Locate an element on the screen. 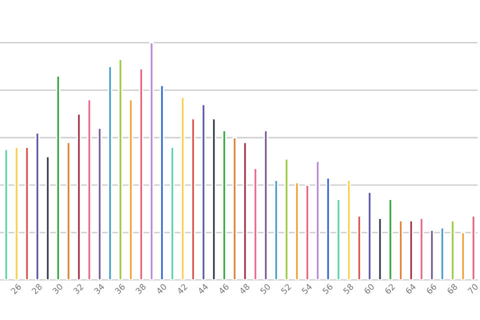 The height and width of the screenshot is (320, 480). x-tick-label: 38 is located at coordinates (140, 288).